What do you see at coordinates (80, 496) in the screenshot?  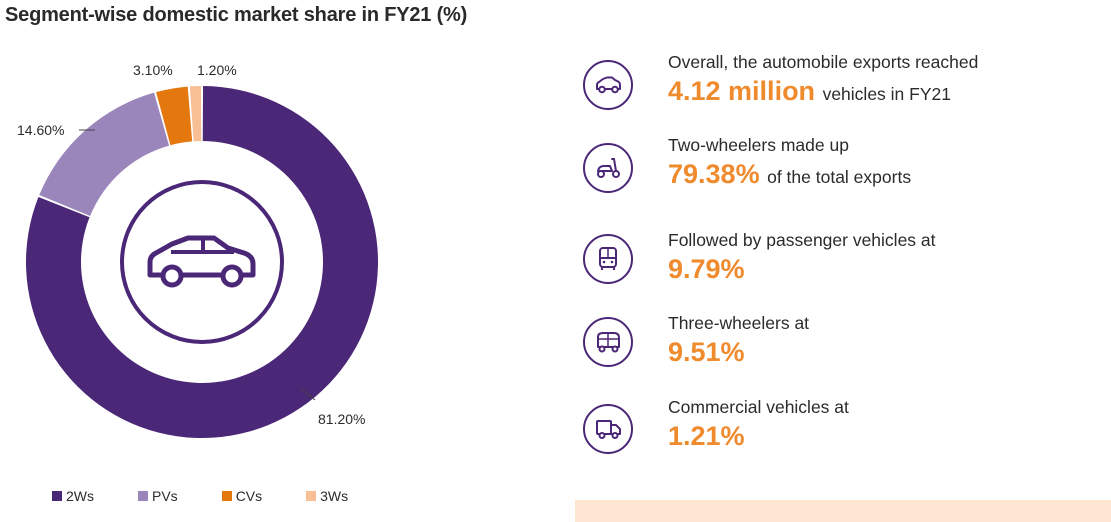 I see `legend-label-2ws: 2Ws` at bounding box center [80, 496].